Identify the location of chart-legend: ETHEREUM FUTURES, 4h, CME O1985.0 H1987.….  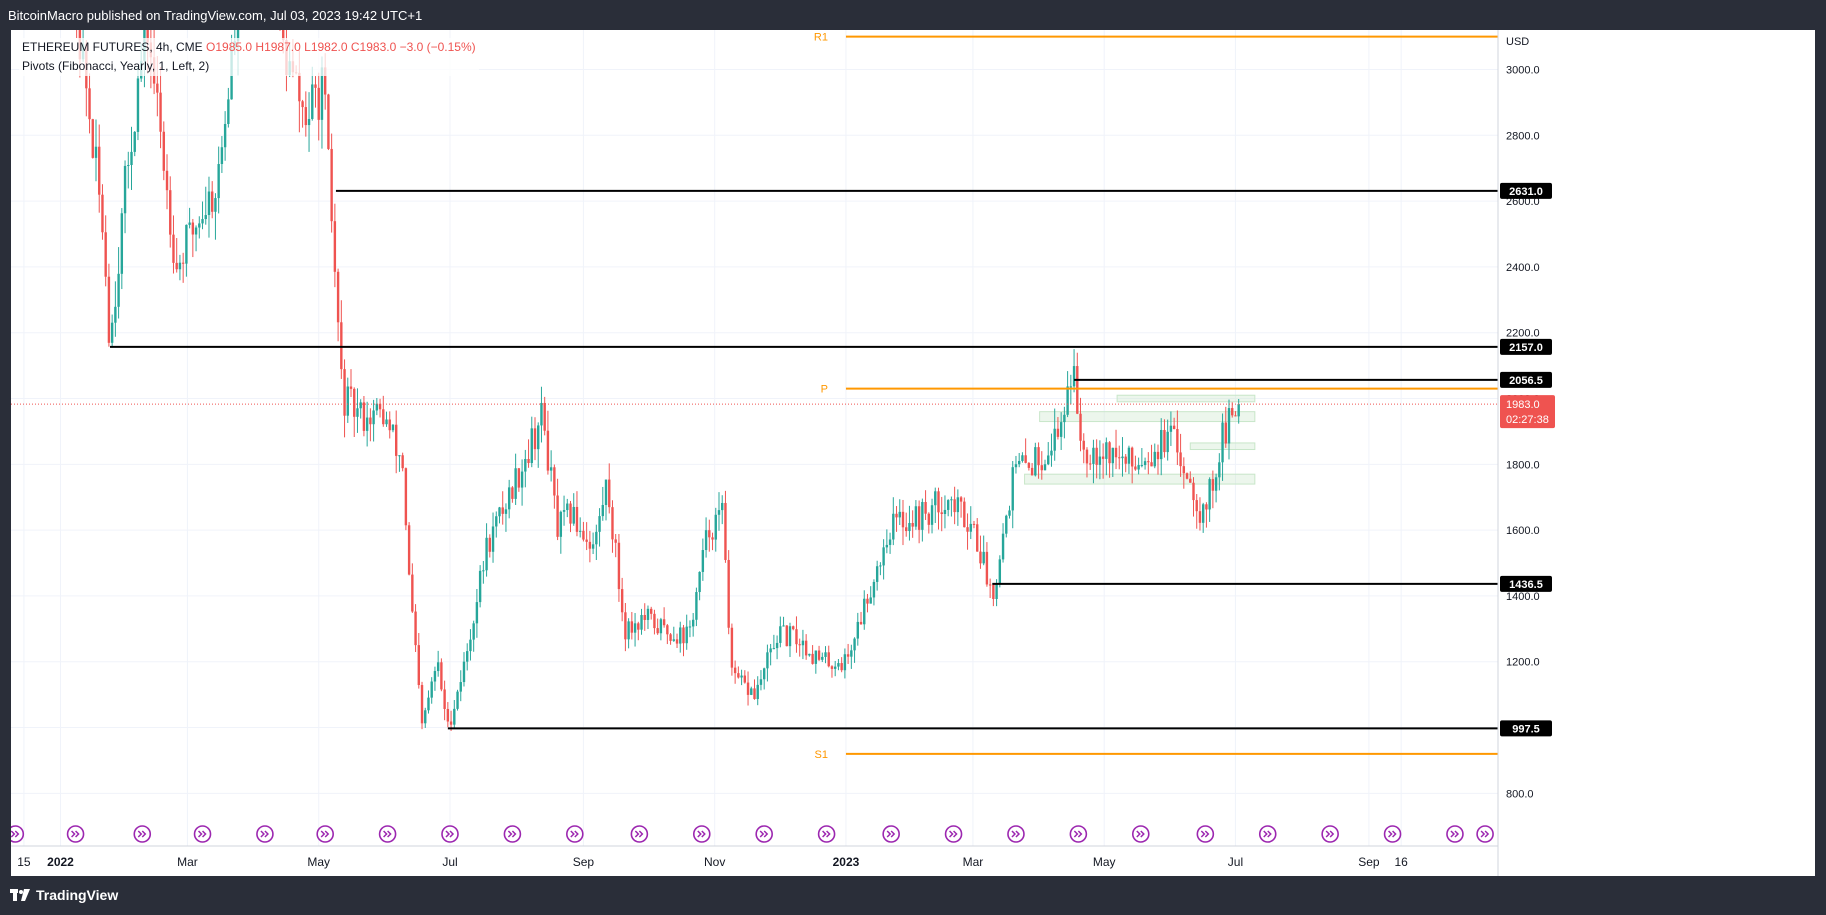
(249, 57).